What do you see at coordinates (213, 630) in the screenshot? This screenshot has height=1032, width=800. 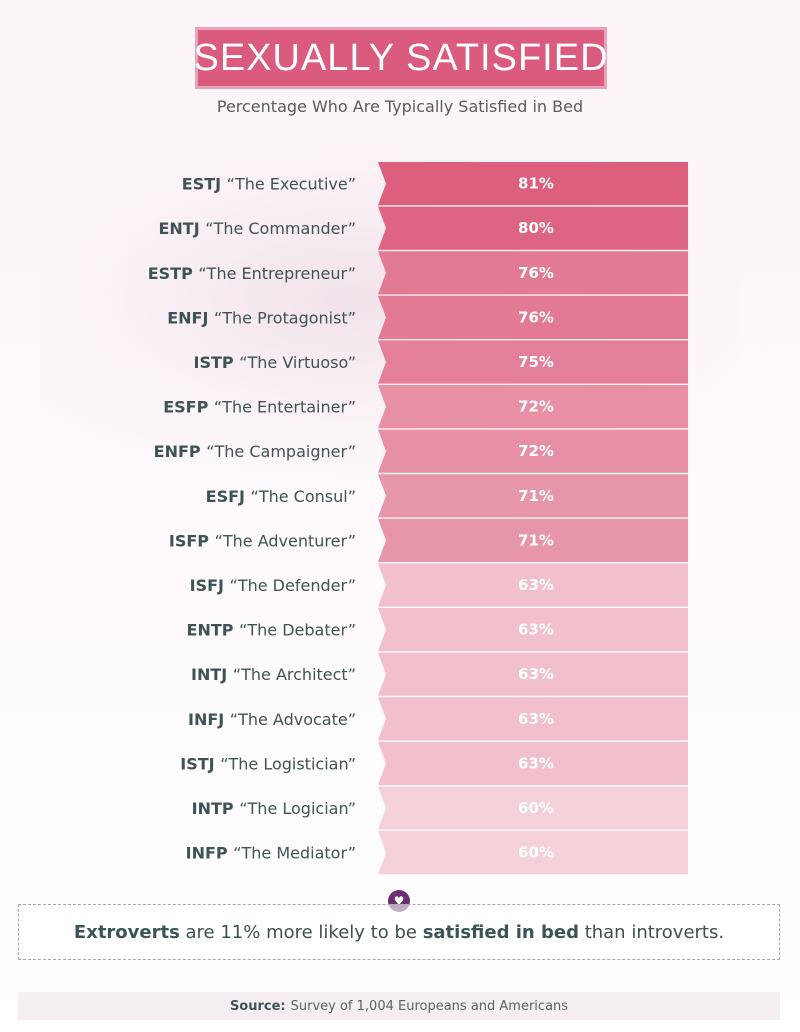 I see `category-code: ENTP` at bounding box center [213, 630].